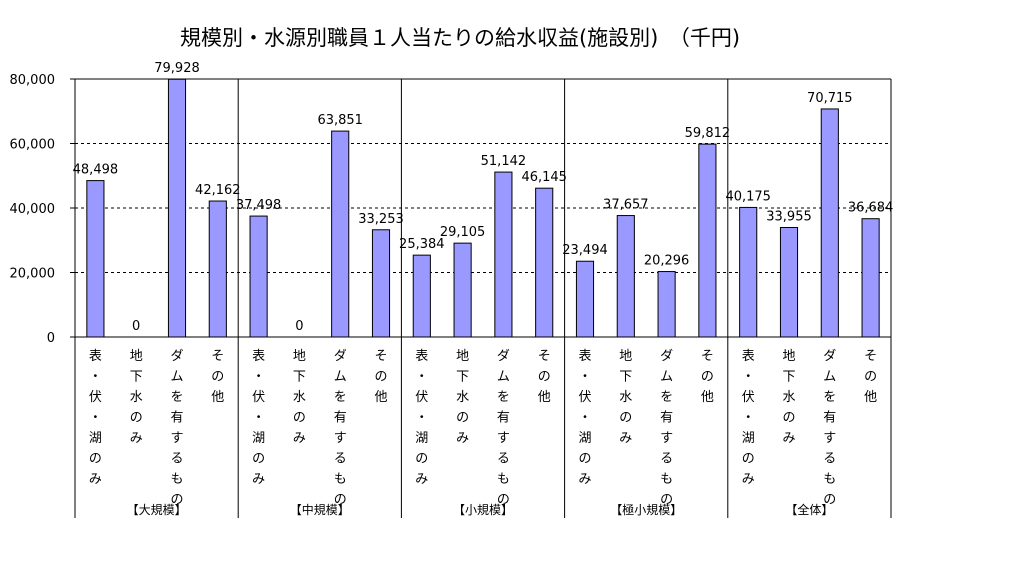 The width and height of the screenshot is (1020, 565). Describe the element at coordinates (626, 205) in the screenshot. I see `data-label: 37,657` at that location.